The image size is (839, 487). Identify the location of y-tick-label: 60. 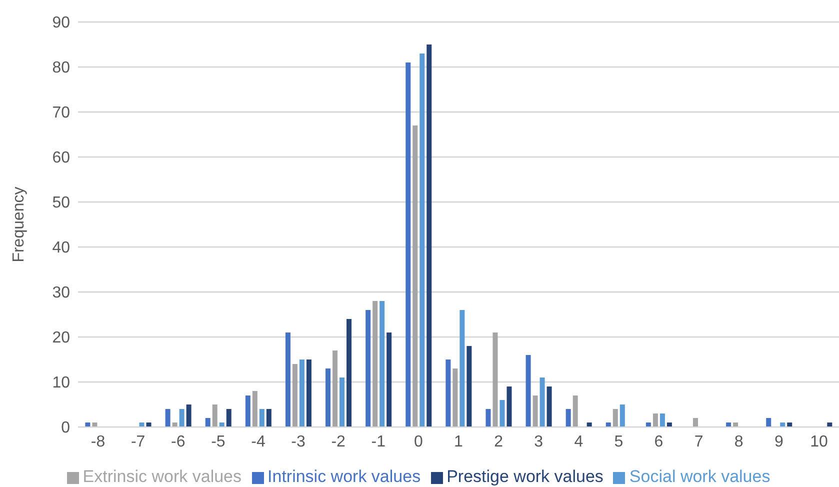
(61, 158).